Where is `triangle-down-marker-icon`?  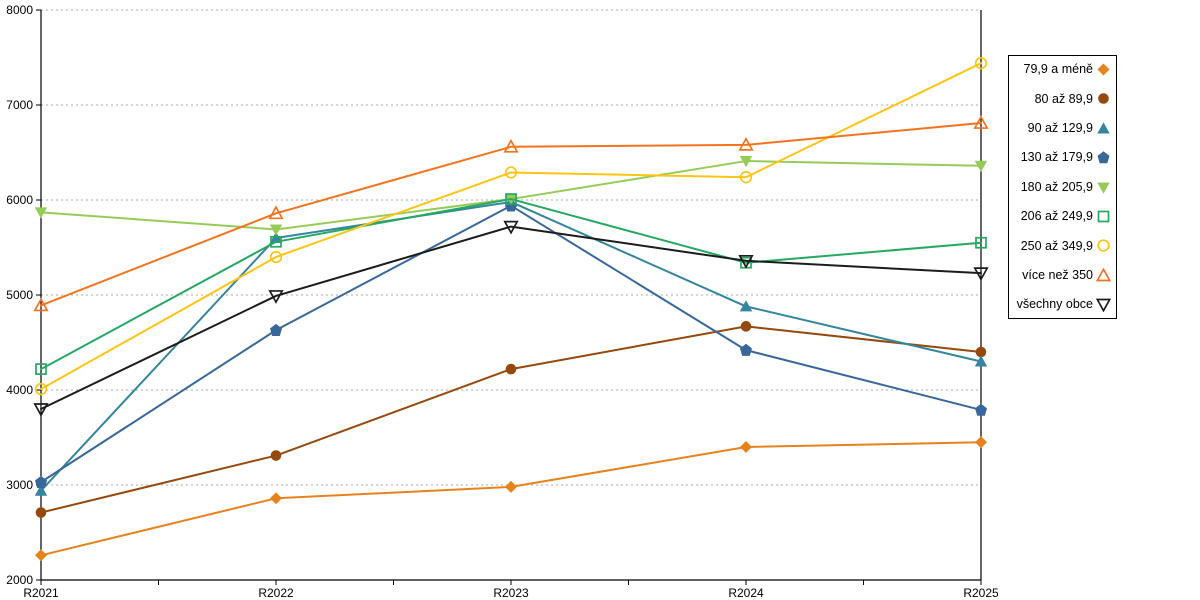
triangle-down-marker-icon is located at coordinates (1103, 188).